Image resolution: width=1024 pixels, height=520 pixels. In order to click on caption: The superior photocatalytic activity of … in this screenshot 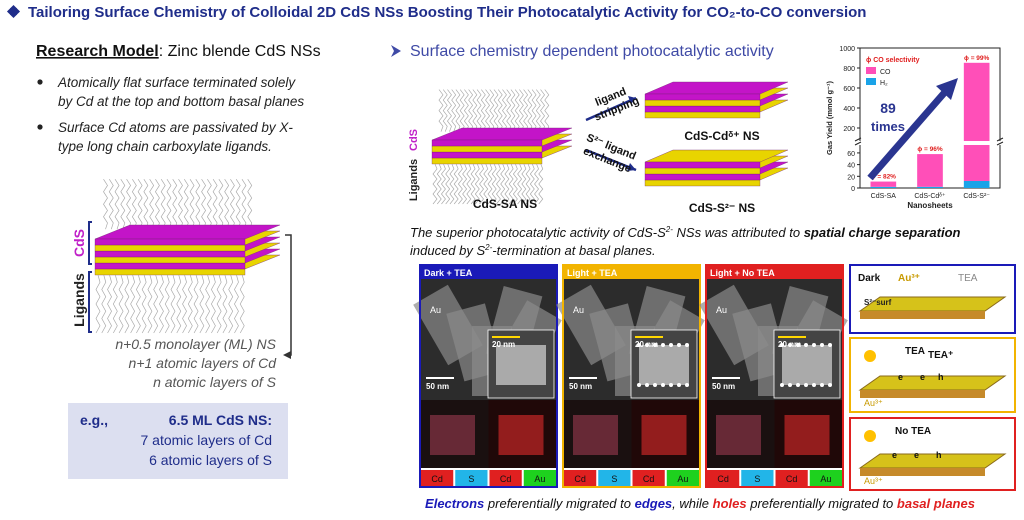, I will do `click(685, 232)`.